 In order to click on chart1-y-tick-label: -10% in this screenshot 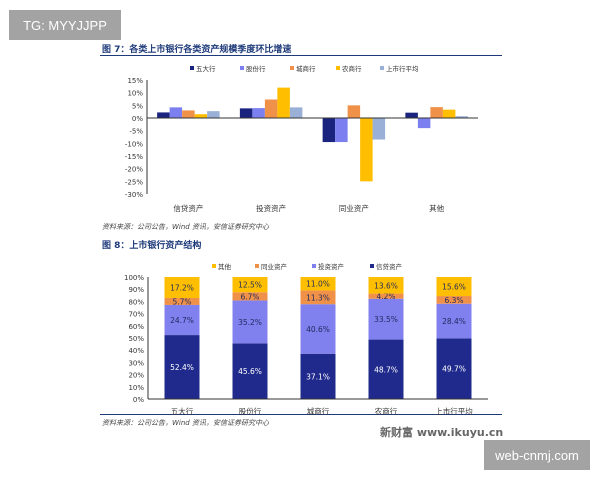, I will do `click(134, 144)`.